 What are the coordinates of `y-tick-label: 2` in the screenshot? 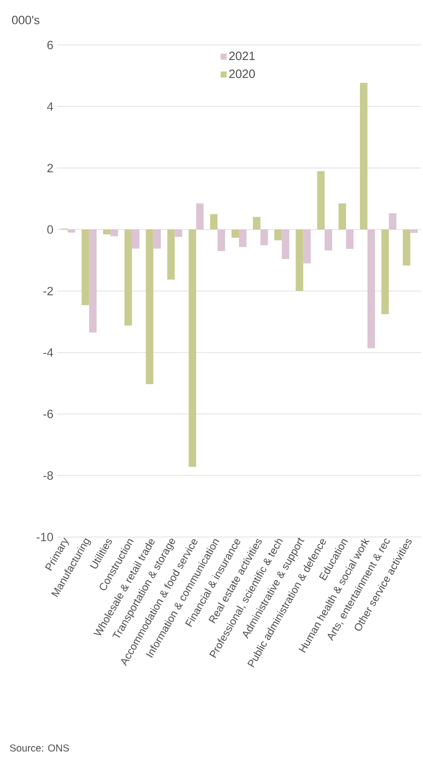 It's located at (50, 168).